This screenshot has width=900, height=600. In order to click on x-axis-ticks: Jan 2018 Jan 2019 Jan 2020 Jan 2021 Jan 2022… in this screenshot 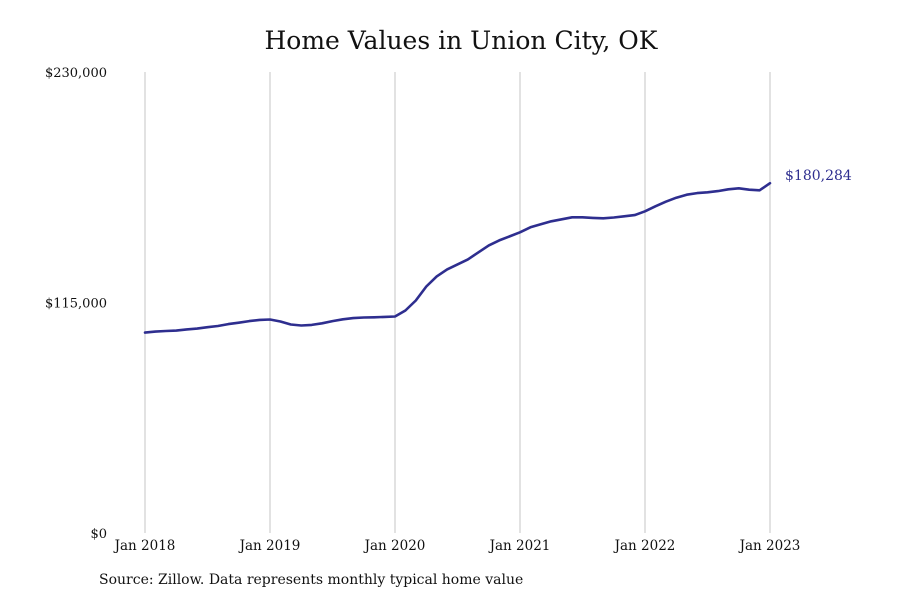, I will do `click(457, 546)`.